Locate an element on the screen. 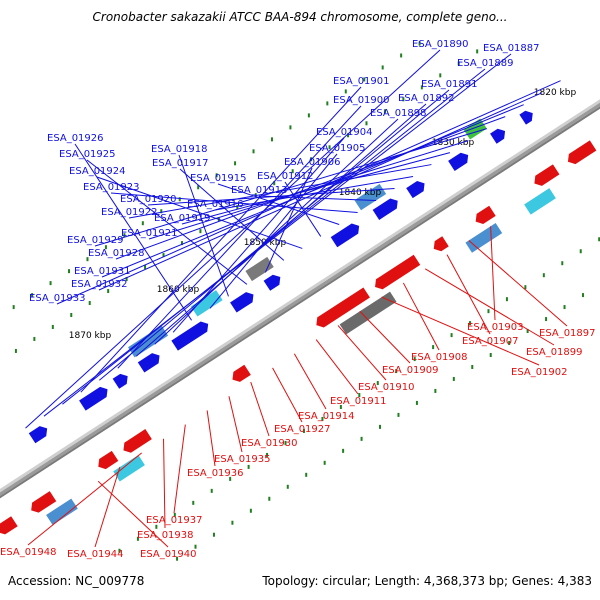  gene-label: ESA_01937 is located at coordinates (174, 520).